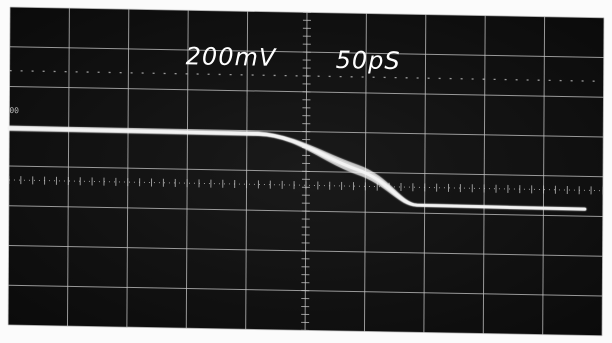 Image resolution: width=612 pixels, height=343 pixels. What do you see at coordinates (231, 57) in the screenshot?
I see `vertical-scale-label: 200mV` at bounding box center [231, 57].